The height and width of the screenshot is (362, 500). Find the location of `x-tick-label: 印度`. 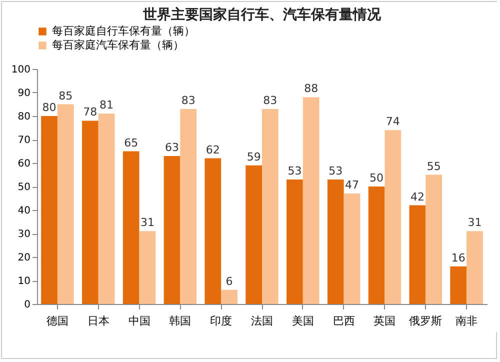

x-tick-label: 印度 is located at coordinates (221, 321).